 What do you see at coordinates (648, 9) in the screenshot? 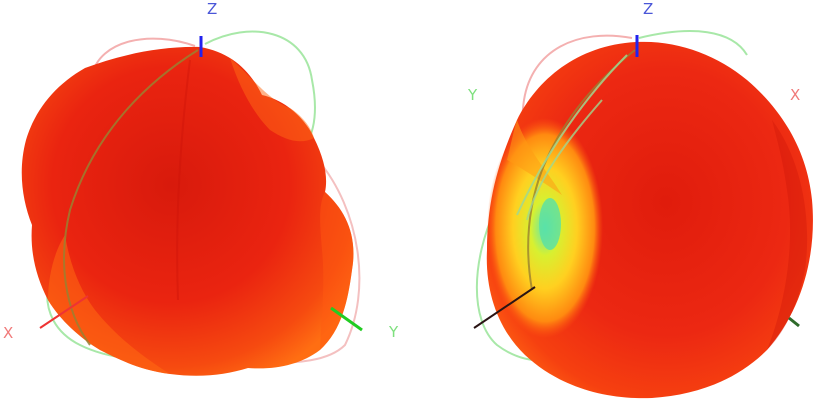
I see `z-axis-label-right: Z` at bounding box center [648, 9].